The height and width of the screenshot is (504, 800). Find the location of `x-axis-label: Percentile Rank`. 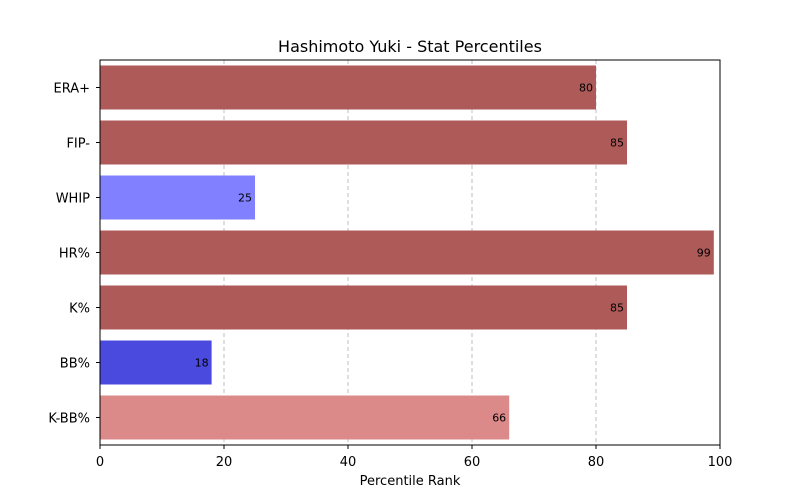

x-axis-label: Percentile Rank is located at coordinates (410, 481).